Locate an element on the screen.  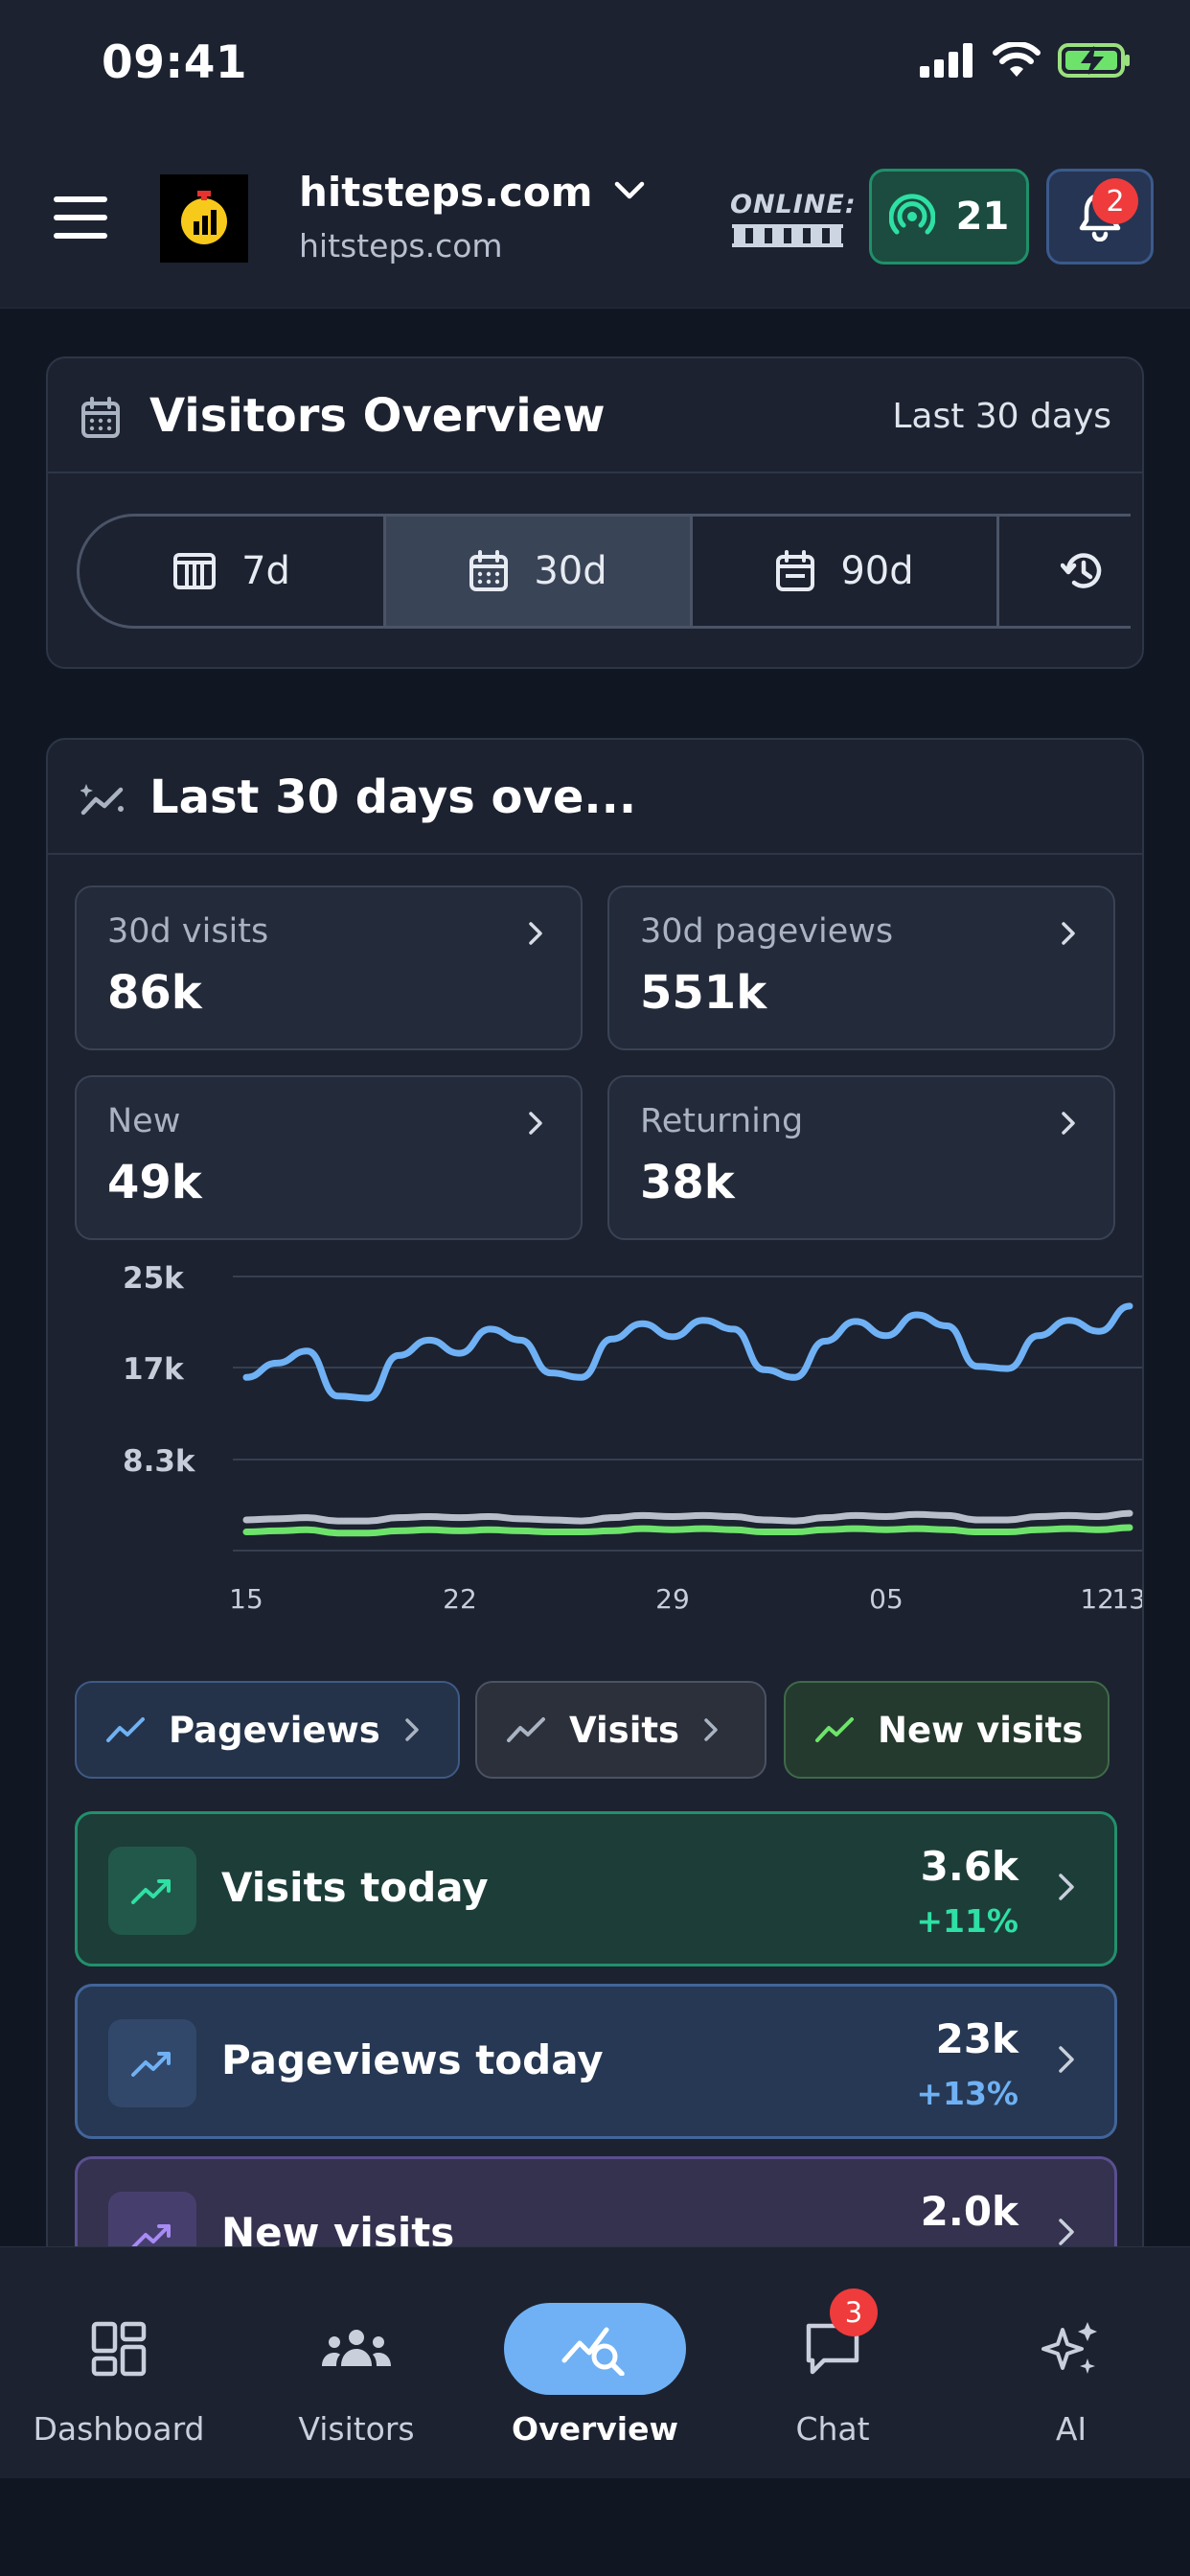
card-title: Visitors Overview is located at coordinates (378, 416).